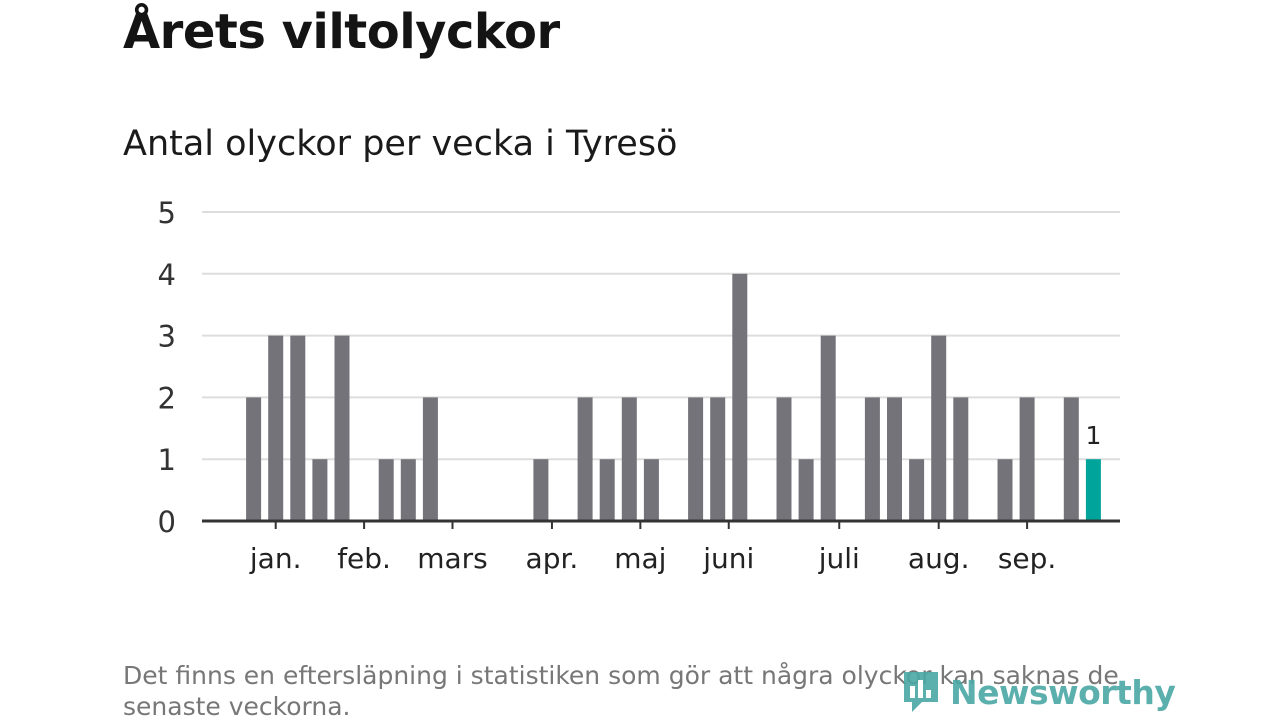  I want to click on y-tick-label: 1, so click(167, 460).